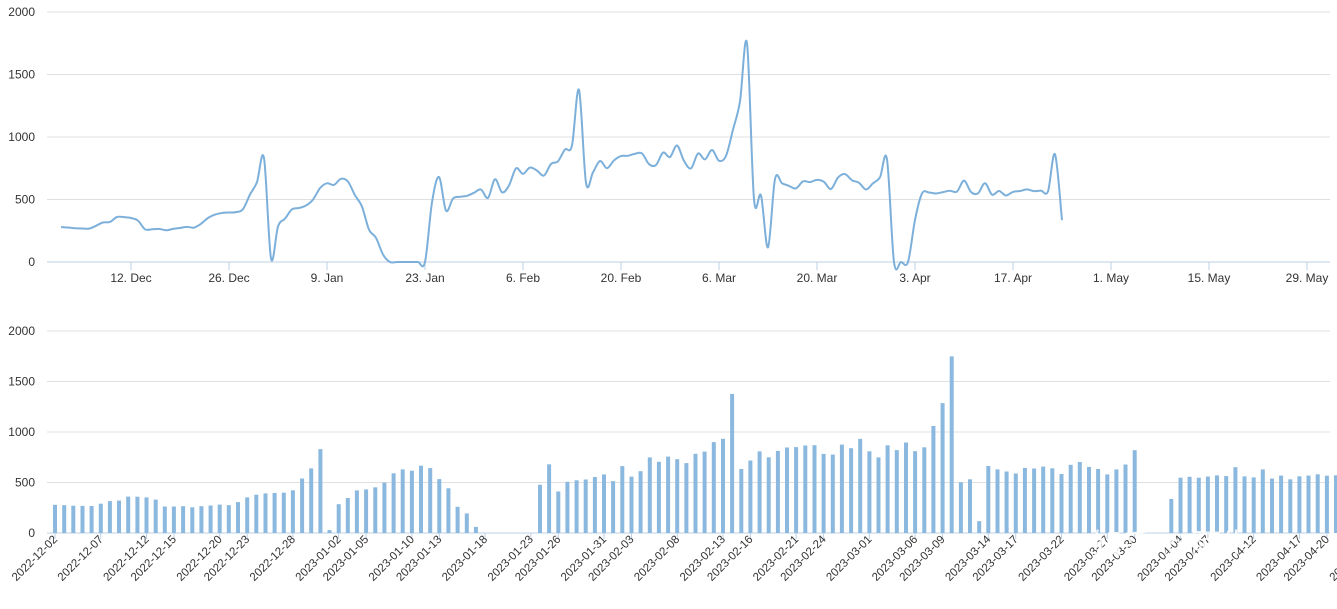 The image size is (1337, 609). Describe the element at coordinates (1042, 559) in the screenshot. I see `bar-chart-x-tick-label: 2023-03-22` at that location.